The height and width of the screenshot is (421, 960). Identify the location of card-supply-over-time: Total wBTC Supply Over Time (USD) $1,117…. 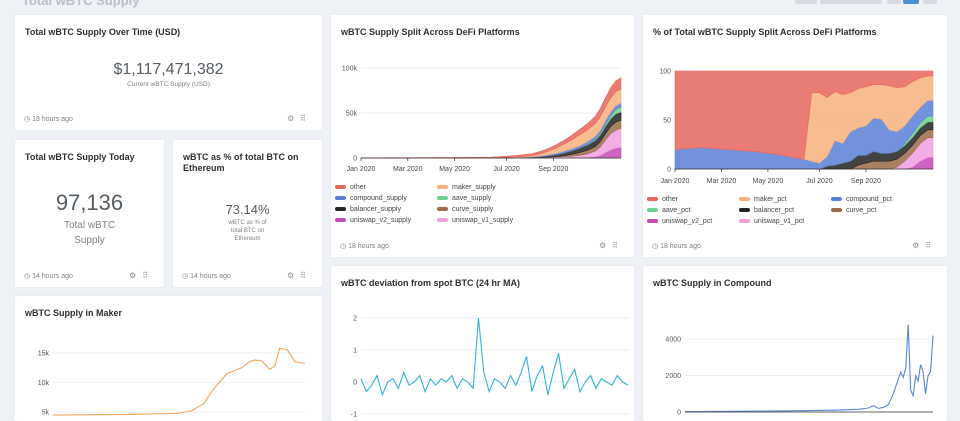
(168, 72).